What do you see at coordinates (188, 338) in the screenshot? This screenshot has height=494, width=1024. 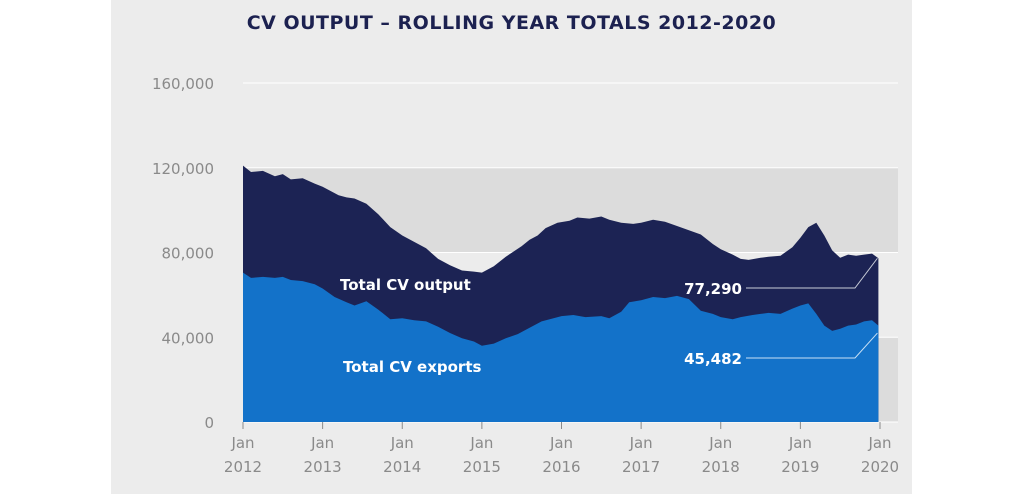 I see `y-tick-label: 40,000` at bounding box center [188, 338].